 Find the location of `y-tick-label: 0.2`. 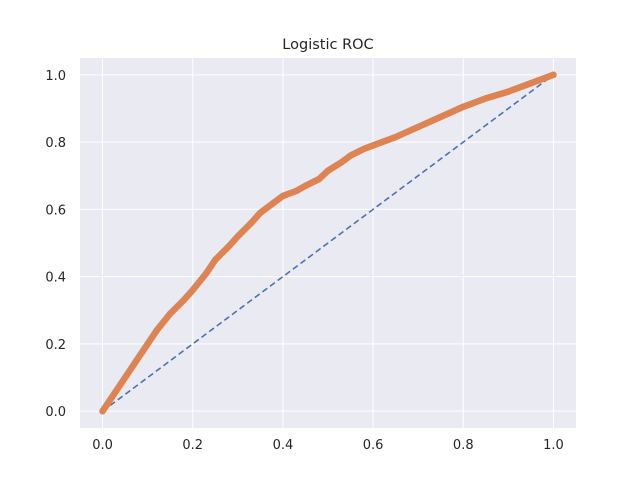

y-tick-label: 0.2 is located at coordinates (55, 345).